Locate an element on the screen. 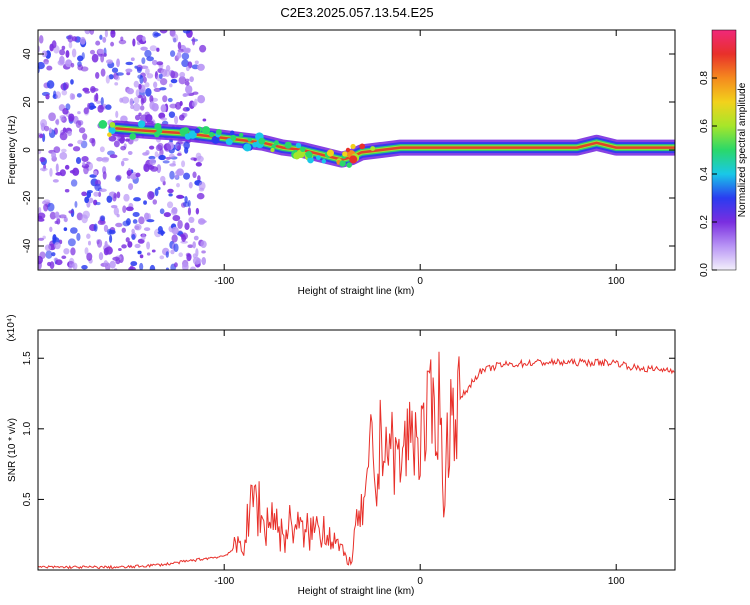 This screenshot has height=605, width=750. colorbar-tick-label: 0.2 is located at coordinates (704, 222).